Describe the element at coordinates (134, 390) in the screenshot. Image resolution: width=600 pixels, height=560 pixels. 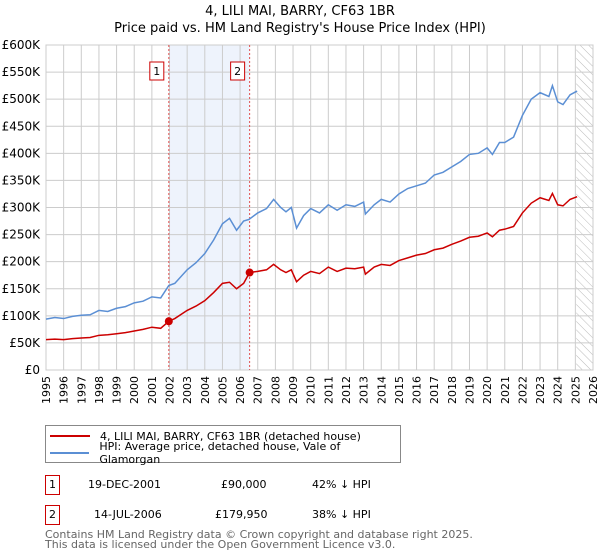
I see `x-tick-label: 2000` at that location.